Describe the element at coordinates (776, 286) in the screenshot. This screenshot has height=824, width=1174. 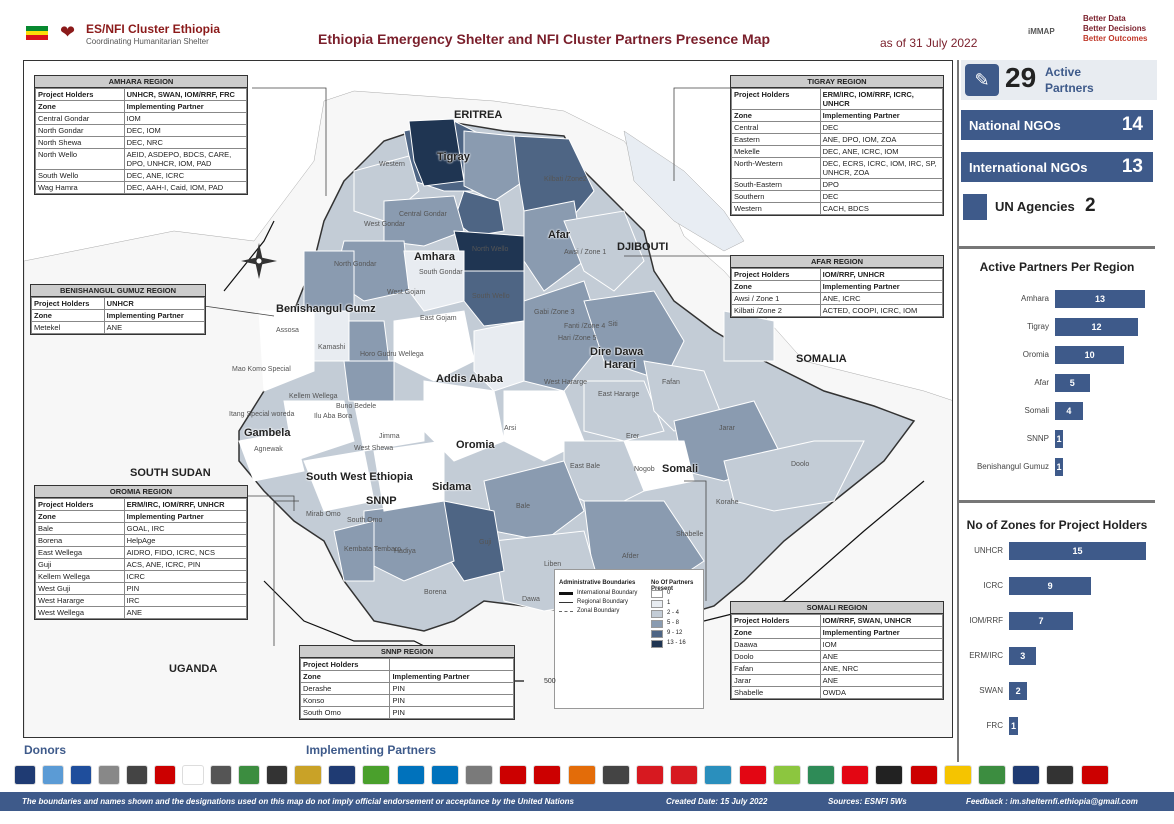
I see `zone-header: Zone` at that location.